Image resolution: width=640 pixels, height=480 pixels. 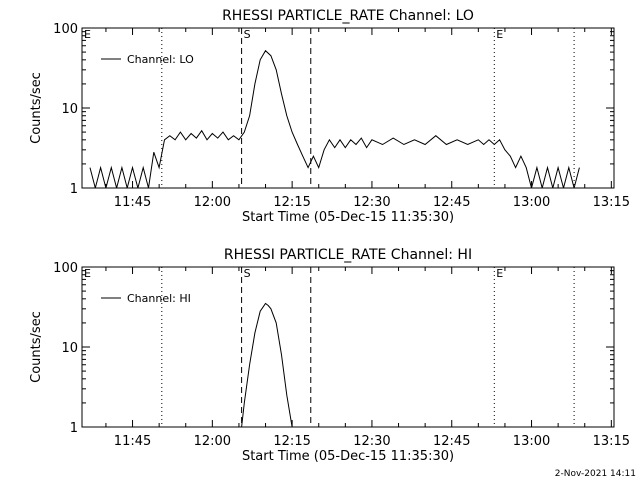 I want to click on c1.x-tick-label: 13:00, so click(x=531, y=441).